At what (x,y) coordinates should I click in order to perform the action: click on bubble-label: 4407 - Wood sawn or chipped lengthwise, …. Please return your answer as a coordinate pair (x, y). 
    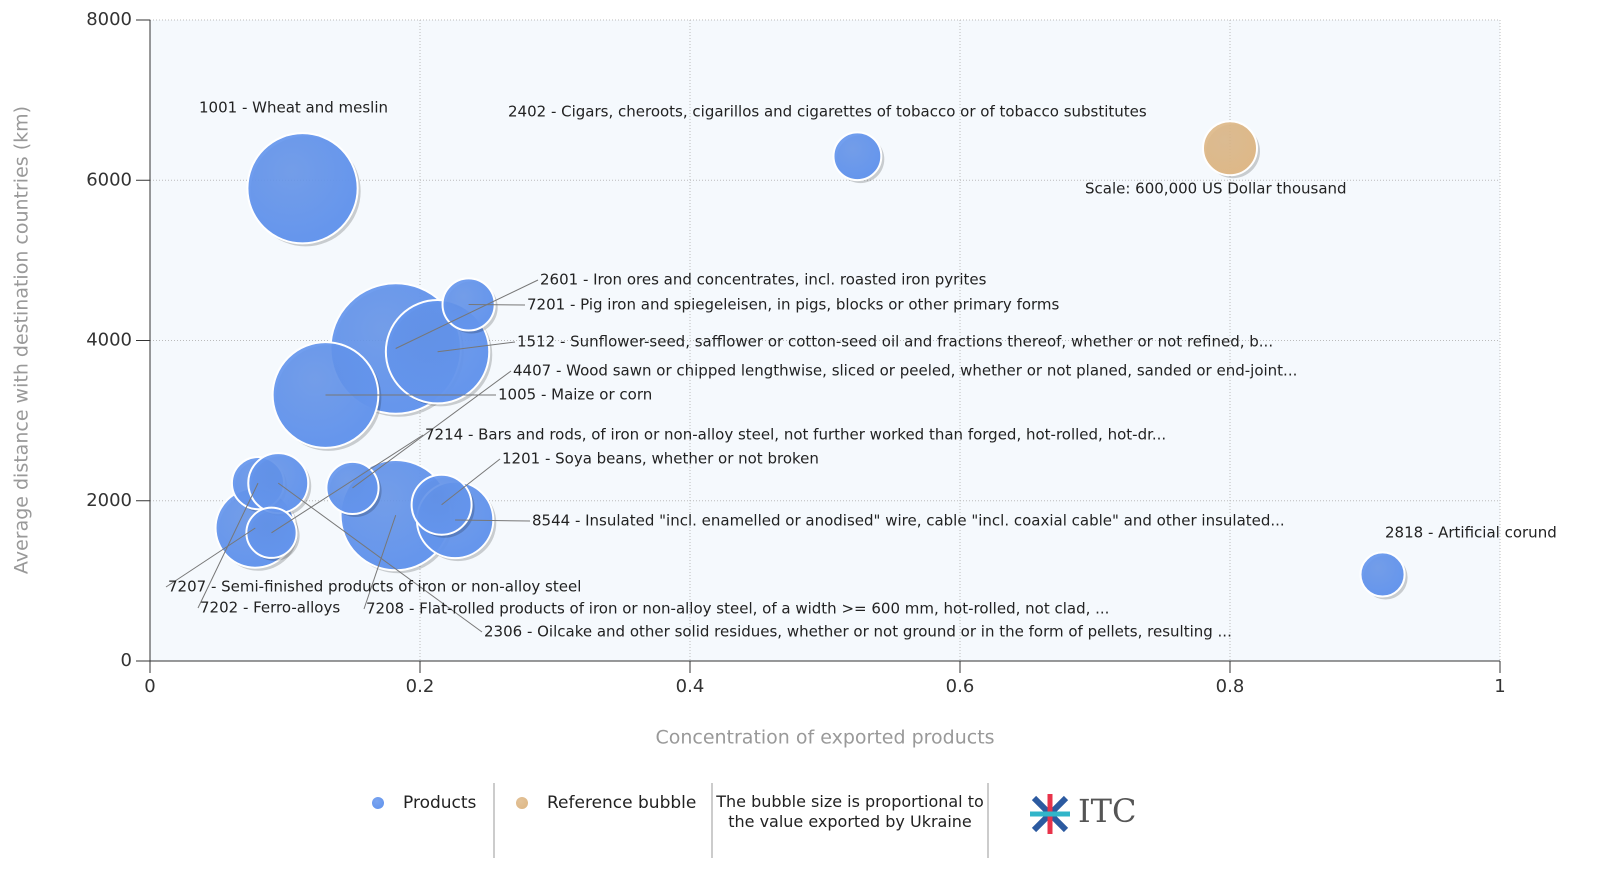
    Looking at the image, I should click on (905, 371).